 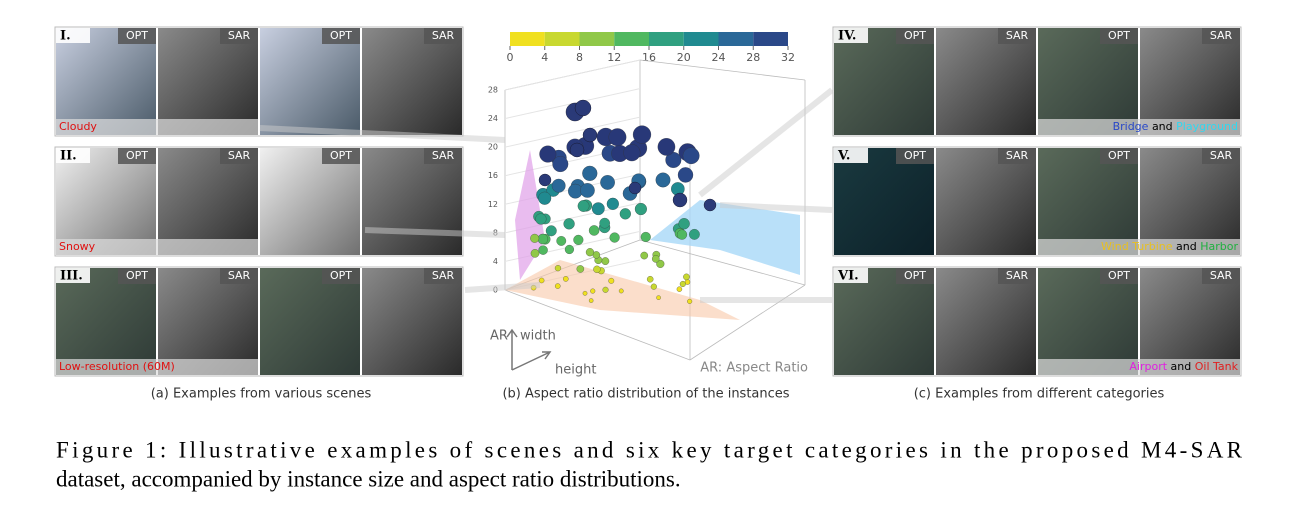 What do you see at coordinates (495, 261) in the screenshot?
I see `z-tick-label: 4` at bounding box center [495, 261].